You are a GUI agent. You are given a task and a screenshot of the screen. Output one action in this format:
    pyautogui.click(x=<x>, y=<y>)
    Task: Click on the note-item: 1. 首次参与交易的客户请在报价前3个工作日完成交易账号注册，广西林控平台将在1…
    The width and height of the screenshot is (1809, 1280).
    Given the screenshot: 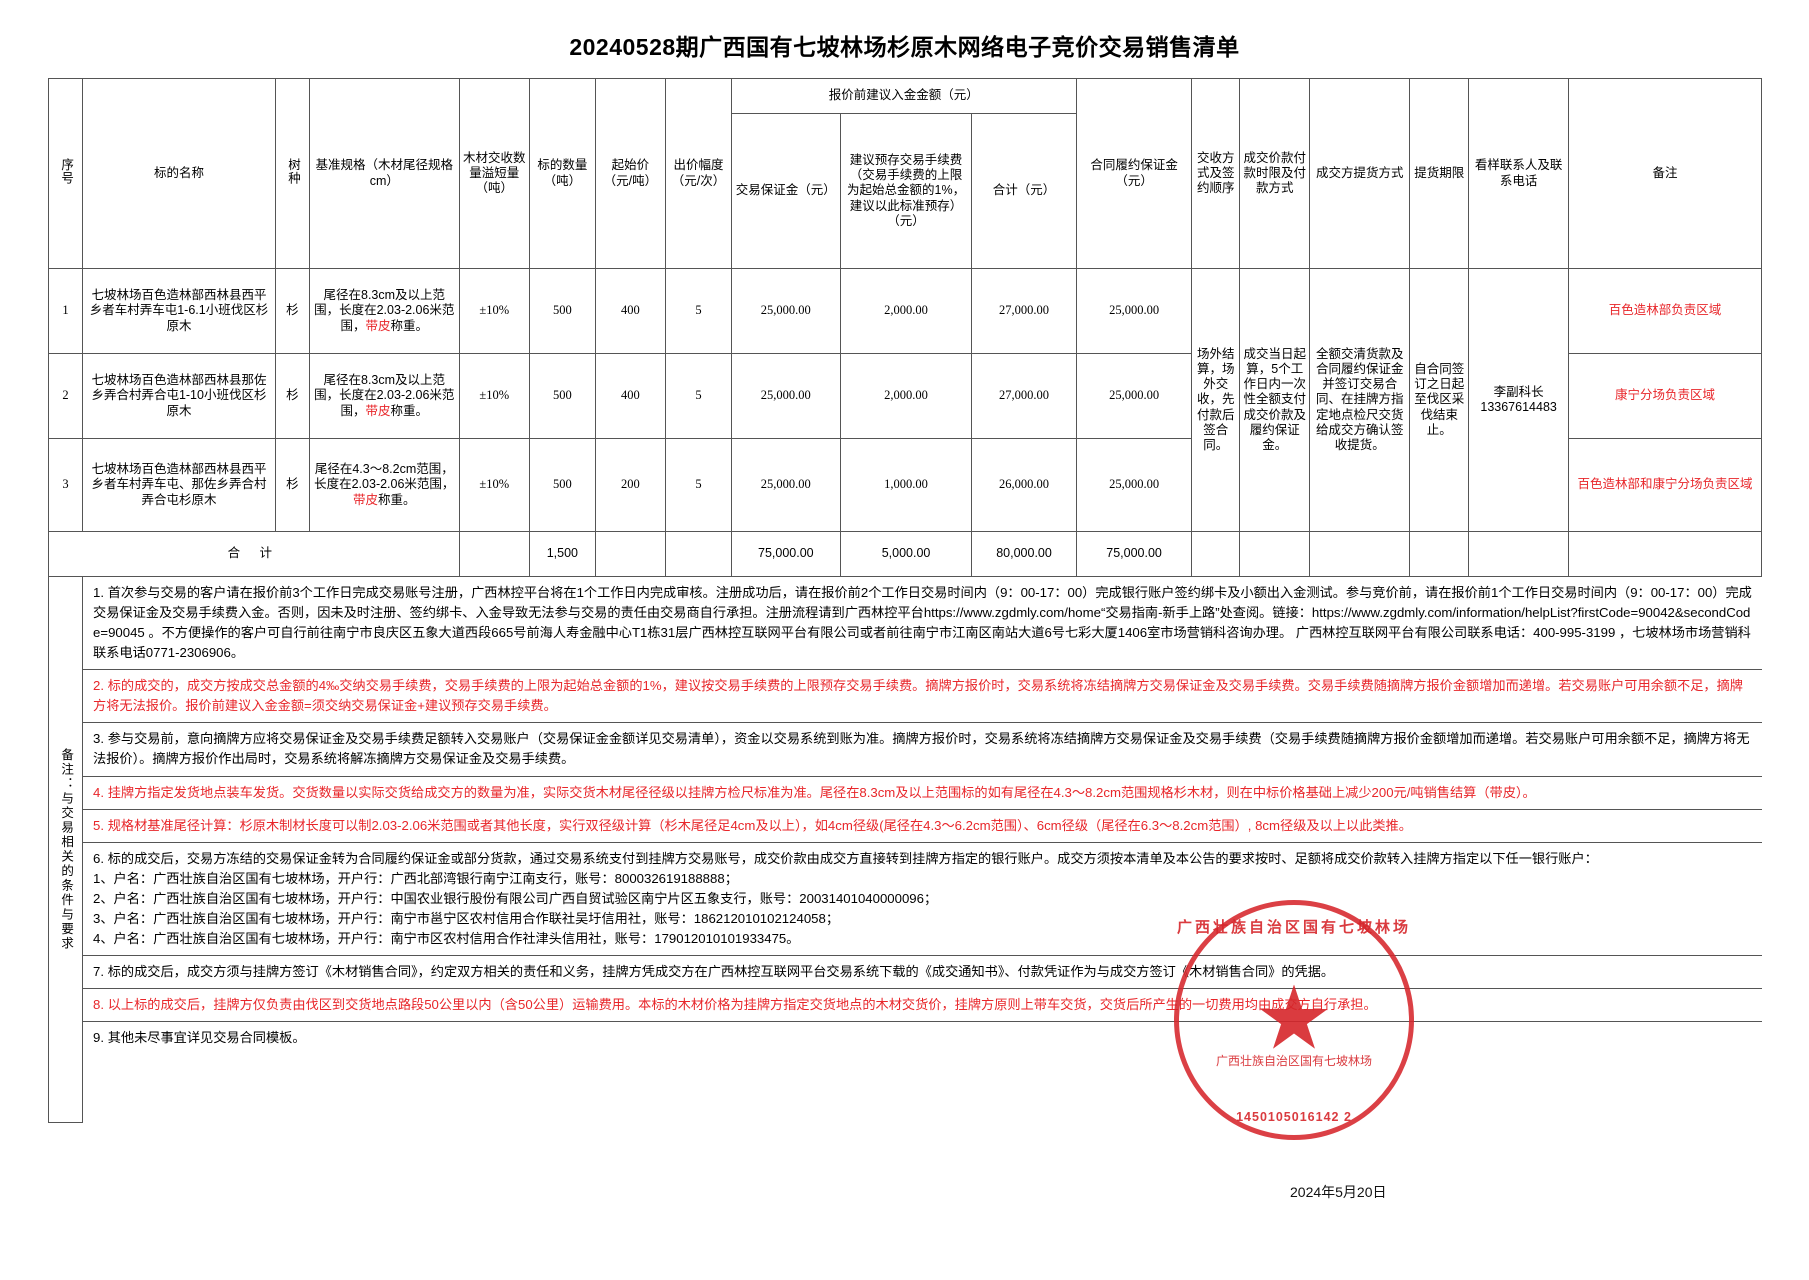 What is the action you would take?
    pyautogui.click(x=922, y=624)
    